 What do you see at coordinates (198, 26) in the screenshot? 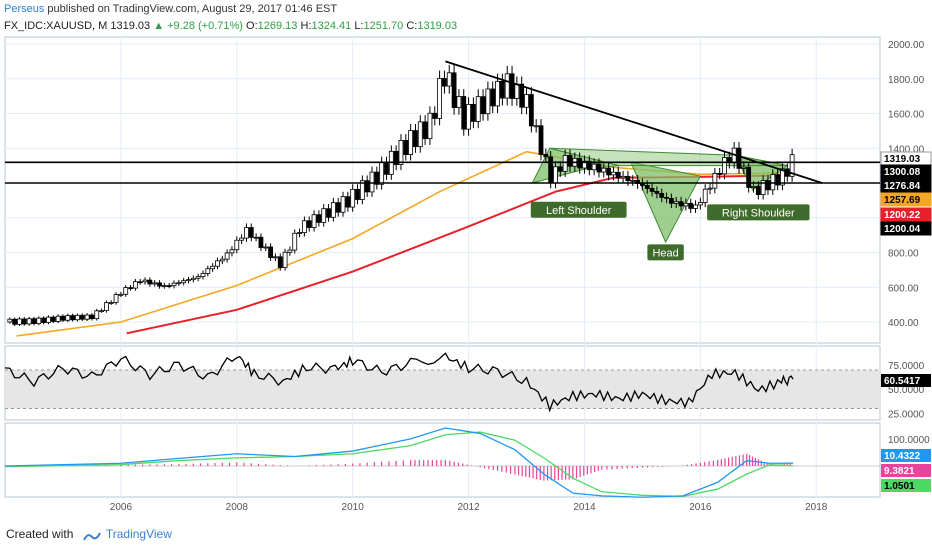
I see `change-value: ▲ +9.28 (+0.71%)` at bounding box center [198, 26].